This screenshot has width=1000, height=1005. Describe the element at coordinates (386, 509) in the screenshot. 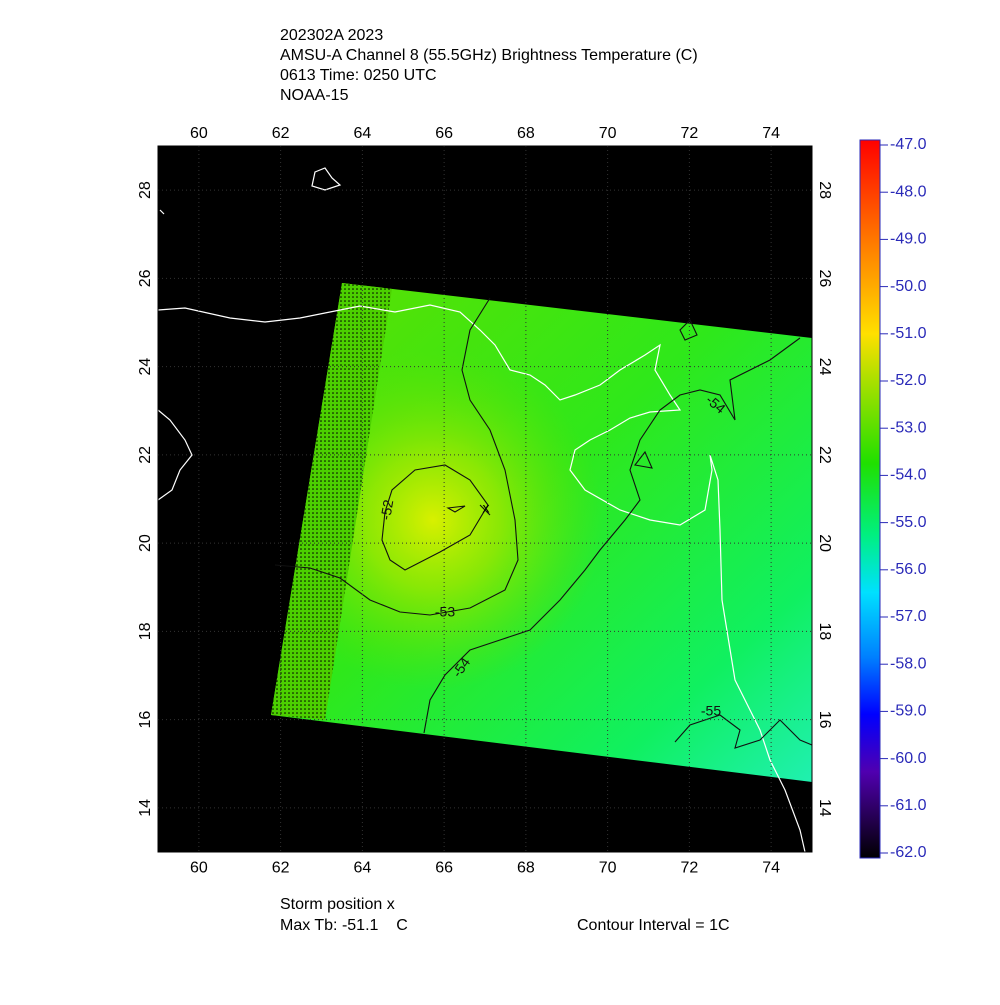

I see `contour-label: -52` at that location.